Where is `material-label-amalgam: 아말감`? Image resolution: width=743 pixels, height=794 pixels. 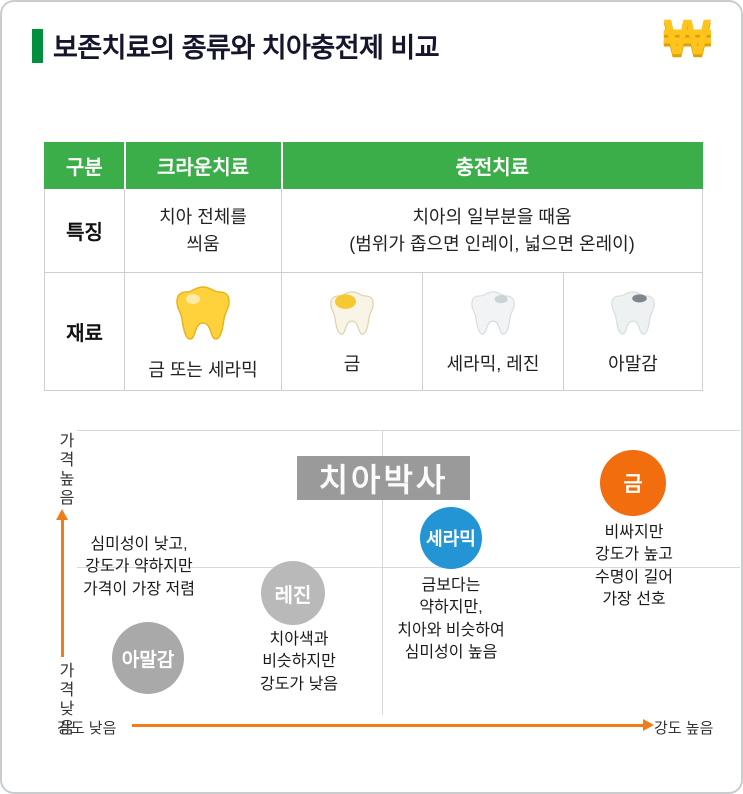 material-label-amalgam: 아말감 is located at coordinates (633, 364).